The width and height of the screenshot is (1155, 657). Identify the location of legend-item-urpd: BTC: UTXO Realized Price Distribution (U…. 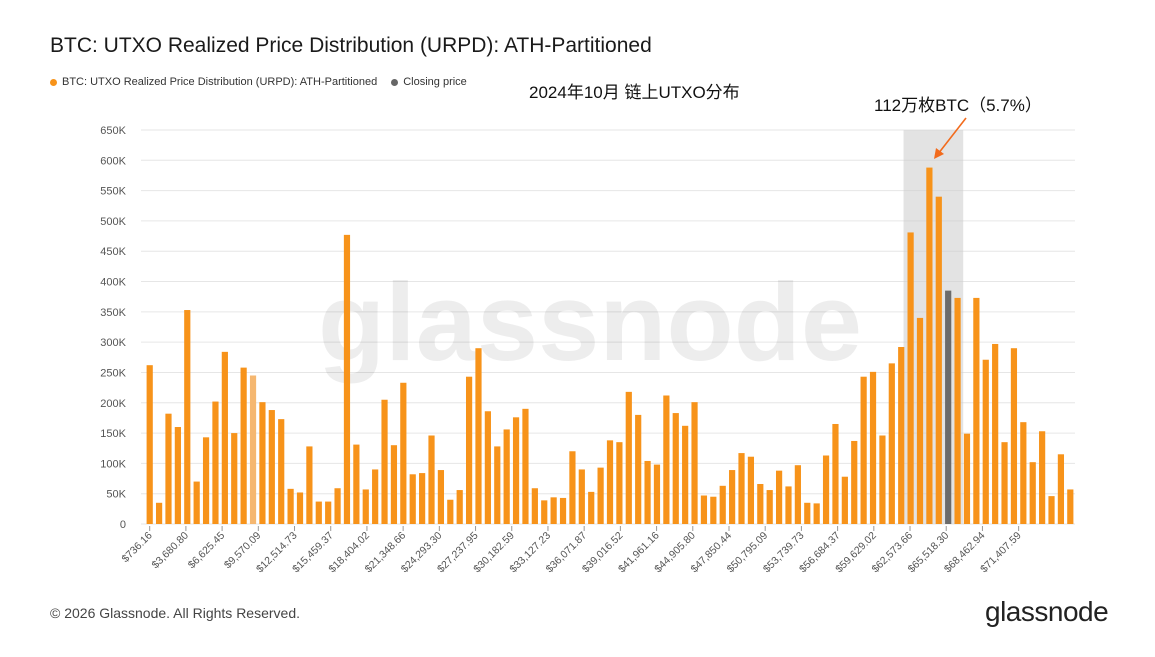
(213, 82).